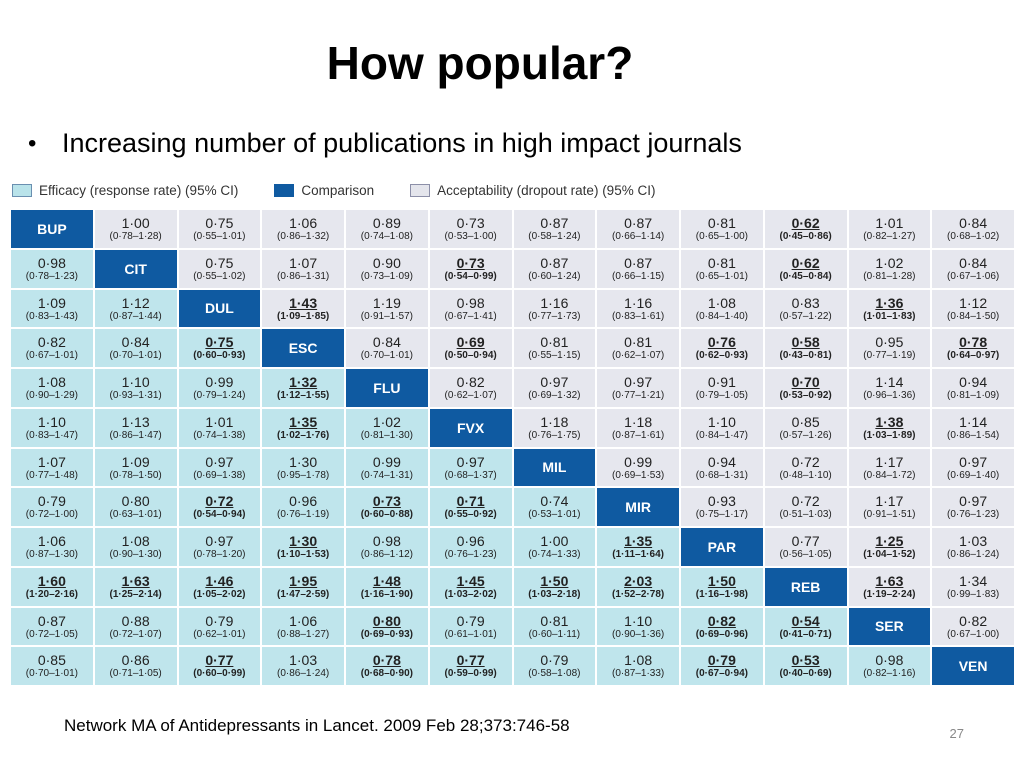  Describe the element at coordinates (135, 555) in the screenshot. I see `confidence-interval: (0·90–1·30)` at that location.